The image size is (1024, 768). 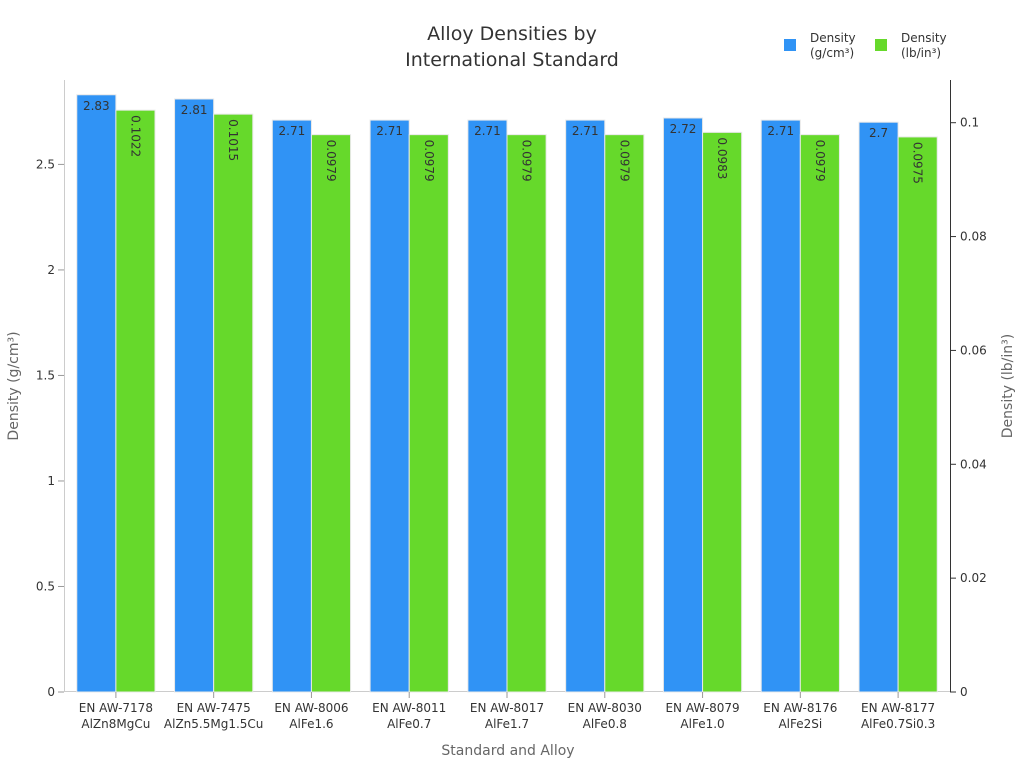 What do you see at coordinates (865, 45) in the screenshot?
I see `legend: Density(g/cm³)Density(lb/in³)` at bounding box center [865, 45].